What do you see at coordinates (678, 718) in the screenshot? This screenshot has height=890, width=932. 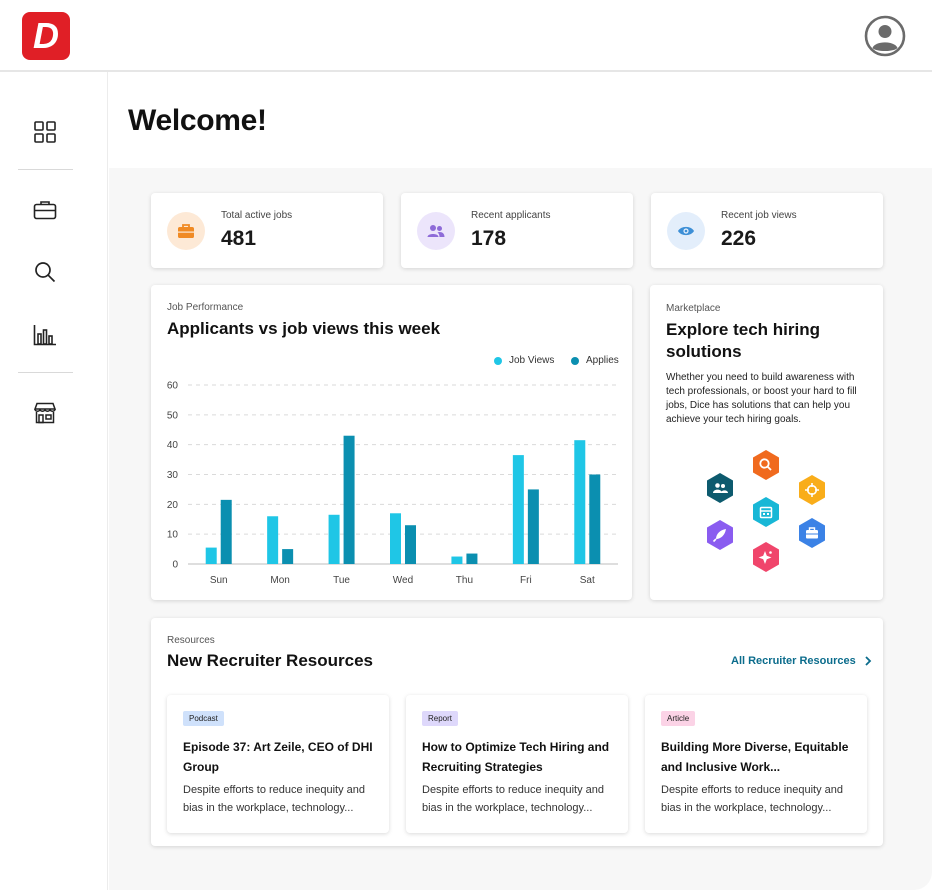 I see `resource-type-badge: Article` at bounding box center [678, 718].